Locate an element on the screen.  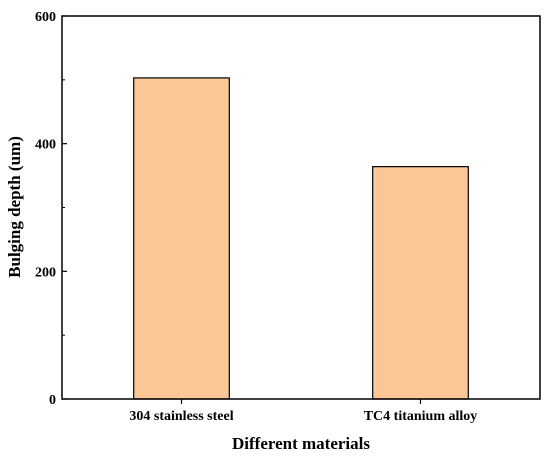
y-axis-title: Bulging depth (um) is located at coordinates (14, 207).